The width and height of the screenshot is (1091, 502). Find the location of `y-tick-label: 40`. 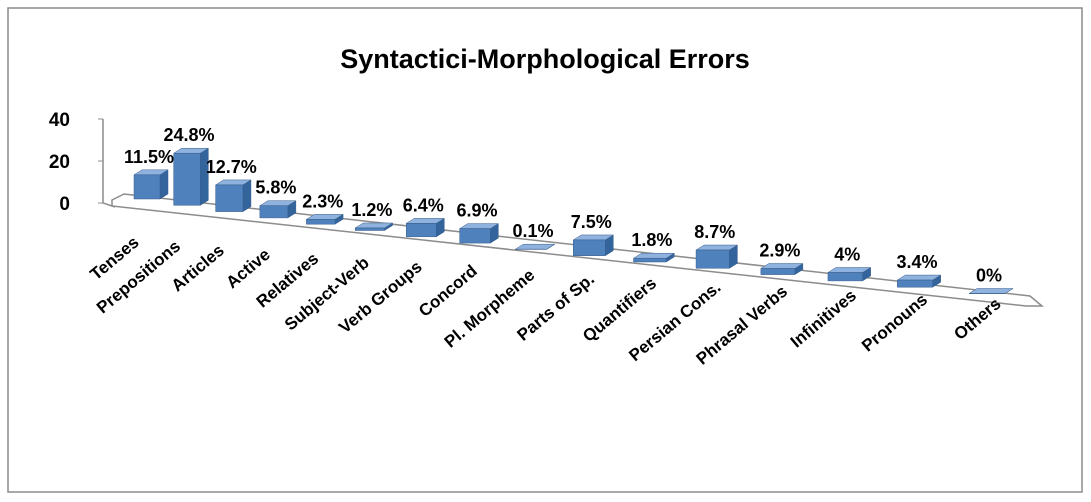

y-tick-label: 40 is located at coordinates (59, 120).